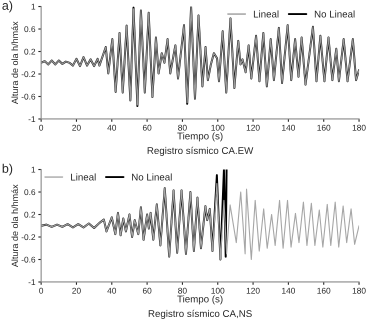 Image resolution: width=374 pixels, height=326 pixels. Describe the element at coordinates (7, 170) in the screenshot. I see `chart-title: b)` at that location.